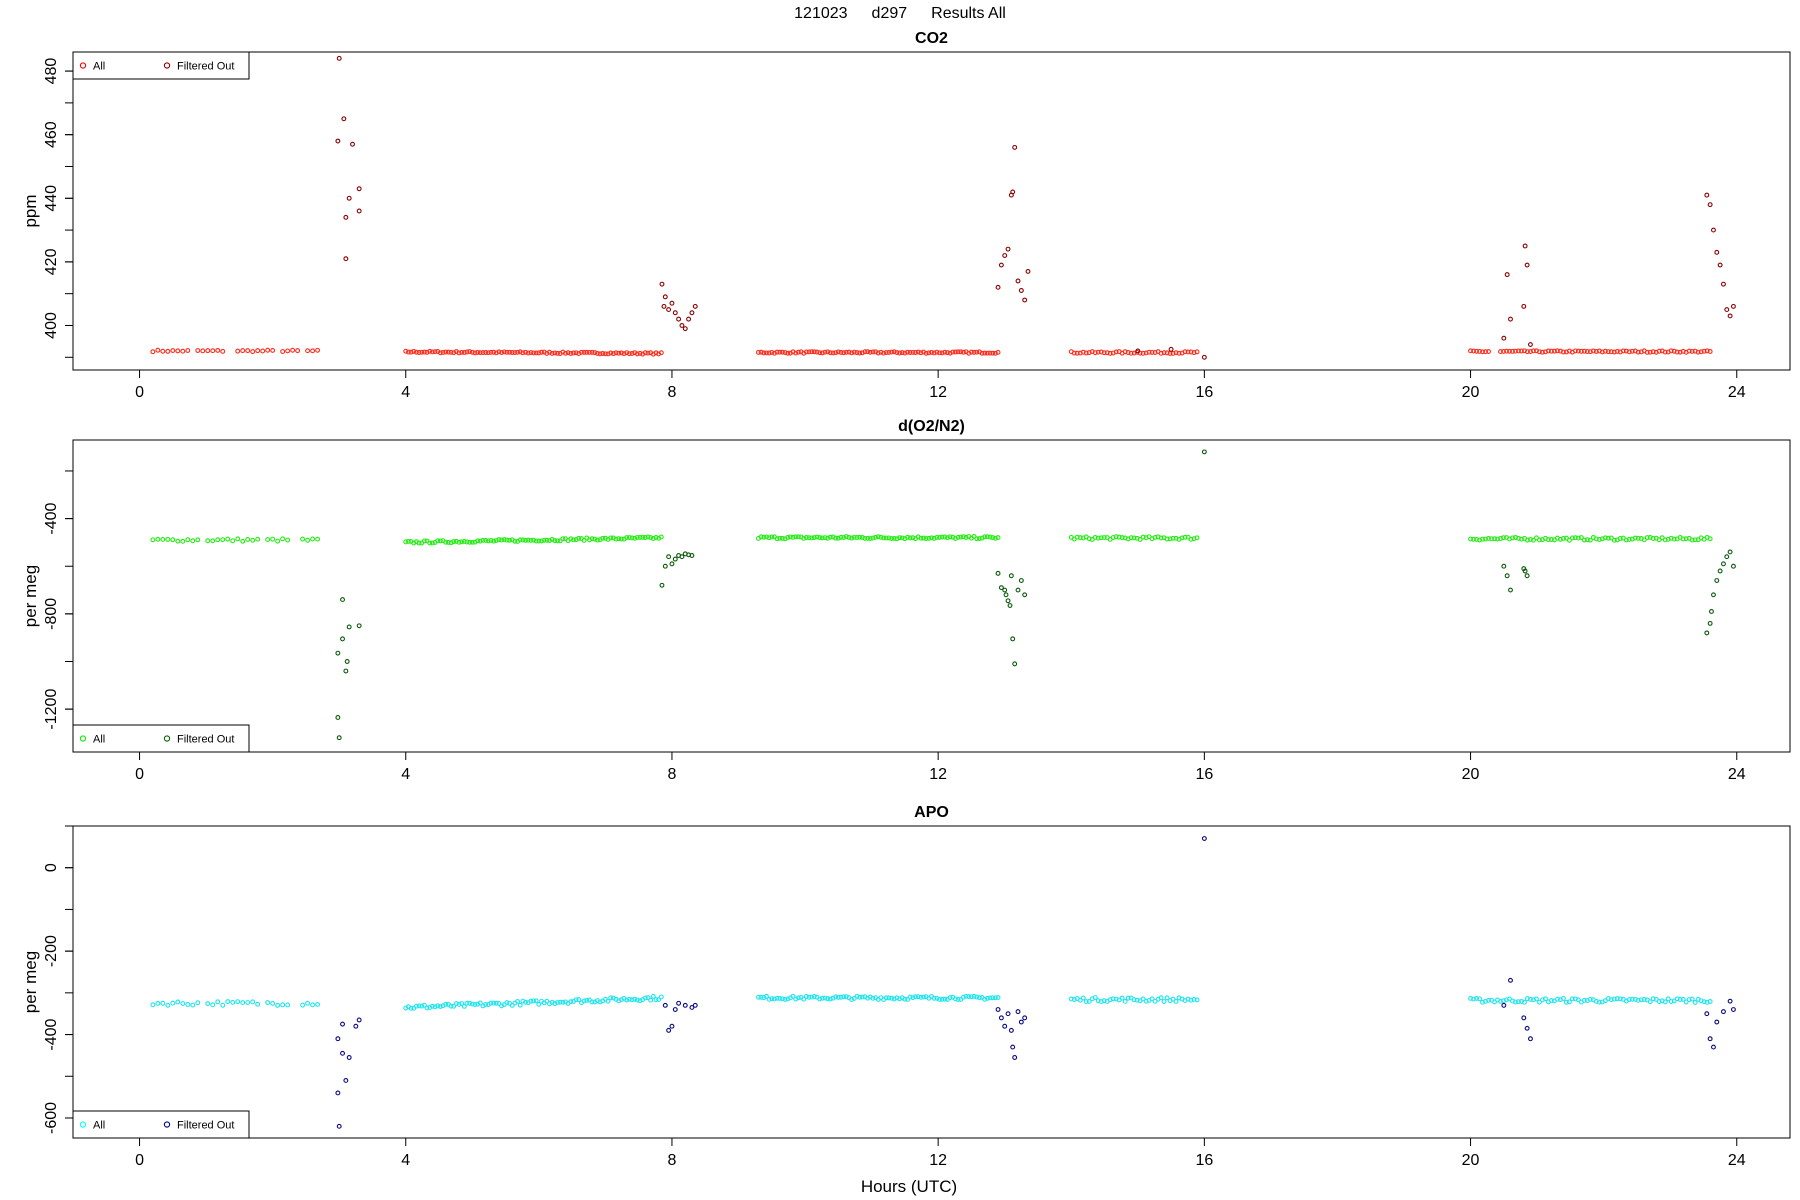 The width and height of the screenshot is (1800, 1200). What do you see at coordinates (205, 67) in the screenshot?
I see `legend-label: Filtered Out` at bounding box center [205, 67].